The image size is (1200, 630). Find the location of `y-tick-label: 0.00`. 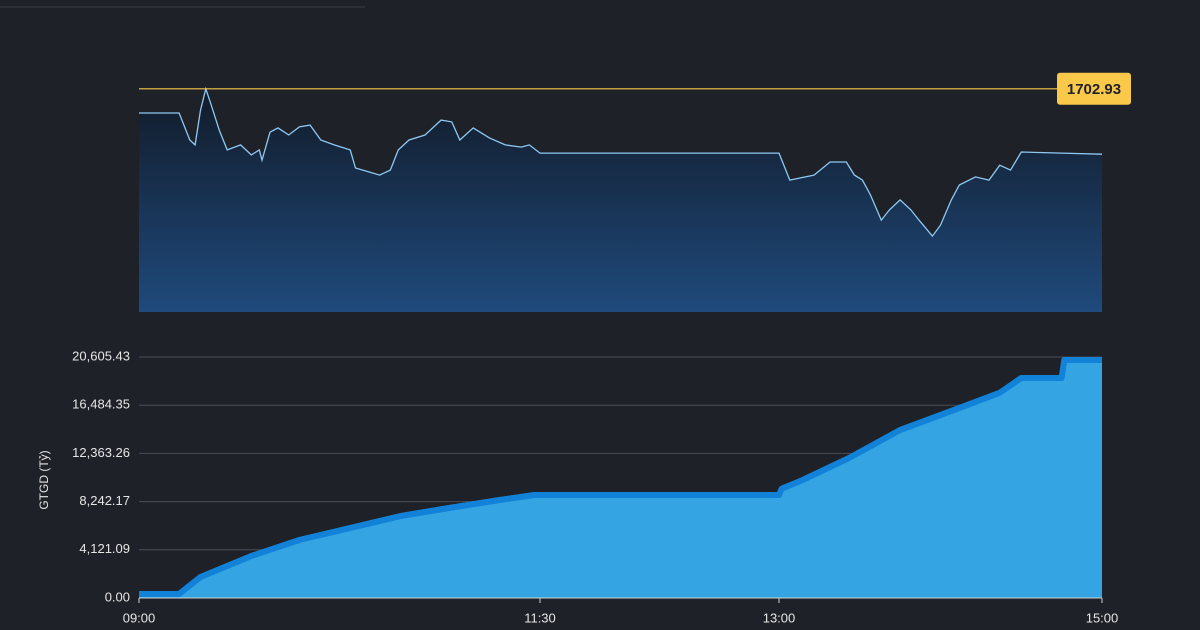

y-tick-label: 0.00 is located at coordinates (117, 596).